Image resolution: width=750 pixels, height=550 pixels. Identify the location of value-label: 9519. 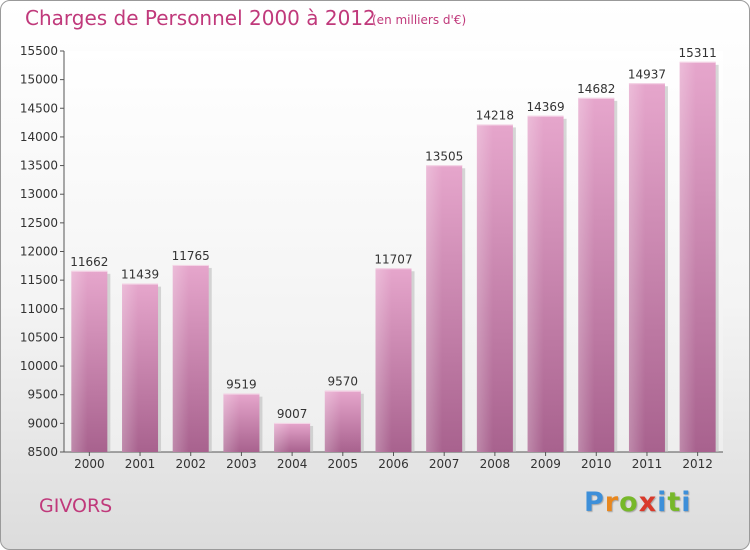
(241, 385).